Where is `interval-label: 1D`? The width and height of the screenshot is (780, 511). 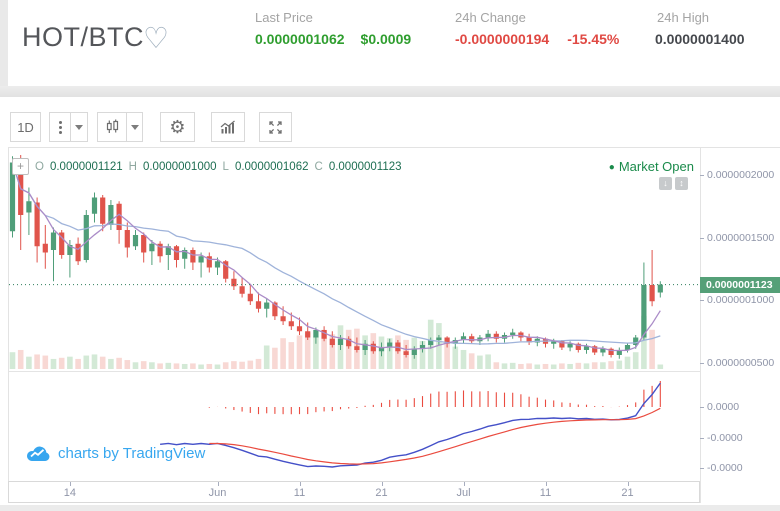
interval-label: 1D is located at coordinates (25, 127).